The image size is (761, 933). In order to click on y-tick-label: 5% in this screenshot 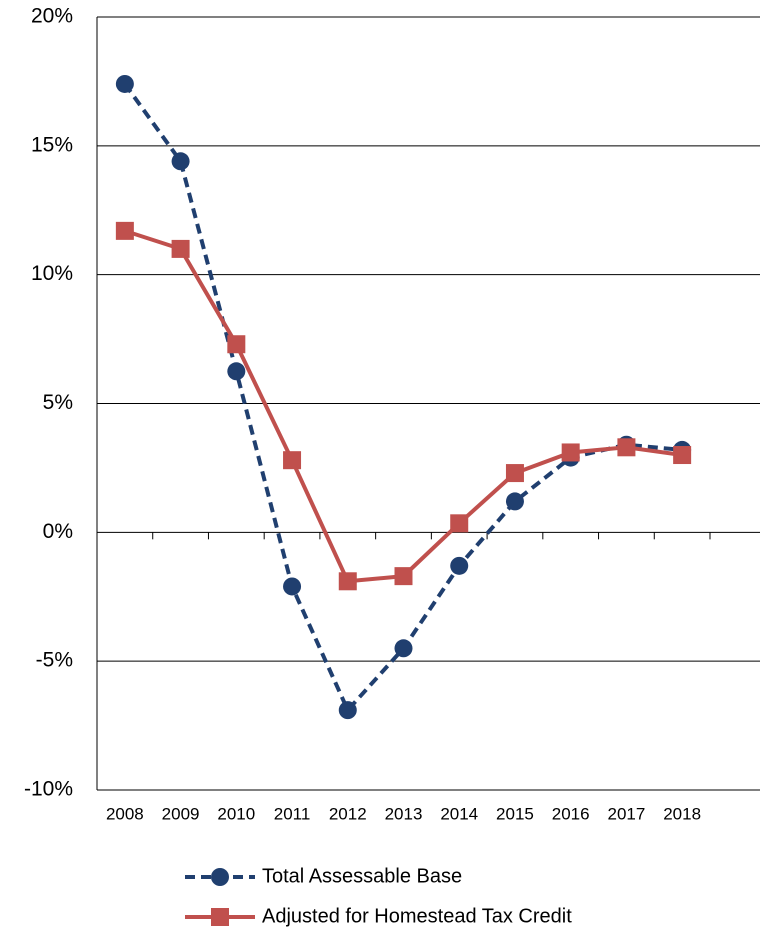, I will do `click(58, 402)`.